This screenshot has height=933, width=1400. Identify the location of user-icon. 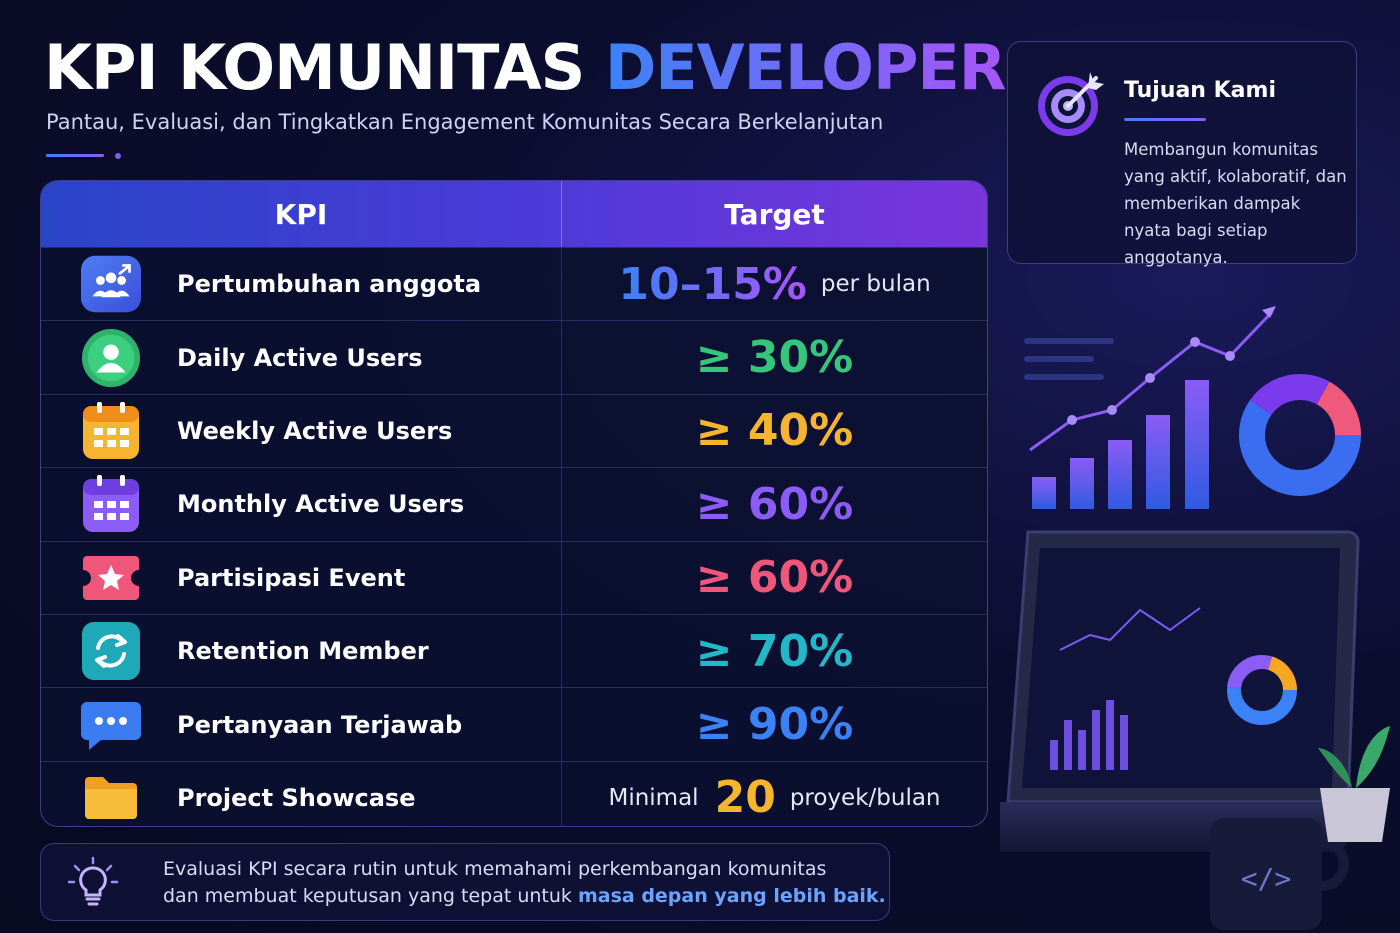
(111, 358).